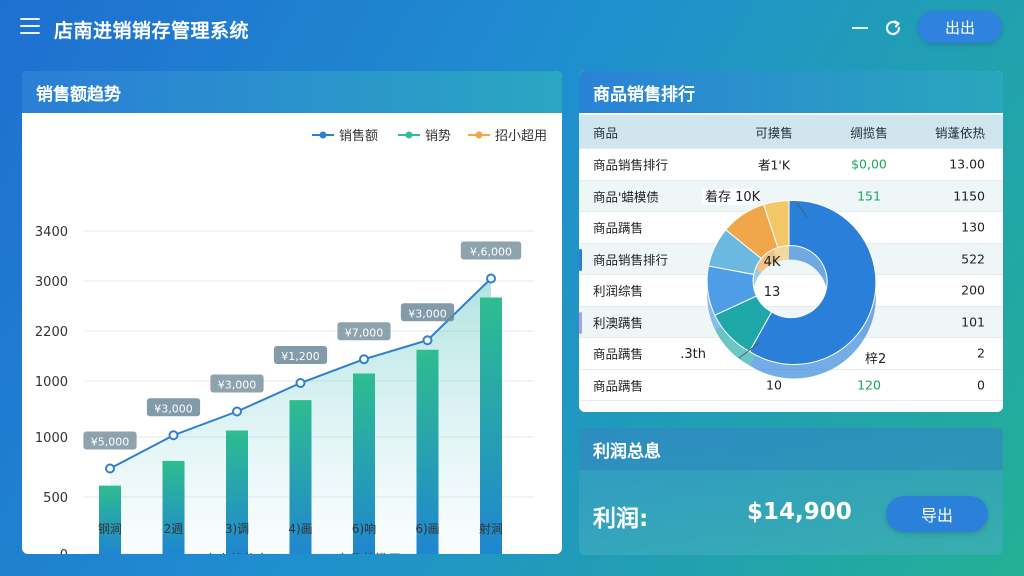  What do you see at coordinates (236, 553) in the screenshot?
I see `legend-label: 商商状趋鬼` at bounding box center [236, 553].